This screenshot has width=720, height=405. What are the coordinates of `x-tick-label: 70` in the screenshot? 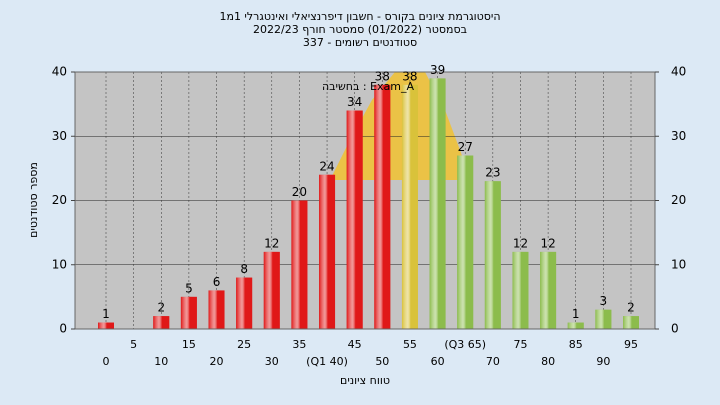 It's located at (493, 361).